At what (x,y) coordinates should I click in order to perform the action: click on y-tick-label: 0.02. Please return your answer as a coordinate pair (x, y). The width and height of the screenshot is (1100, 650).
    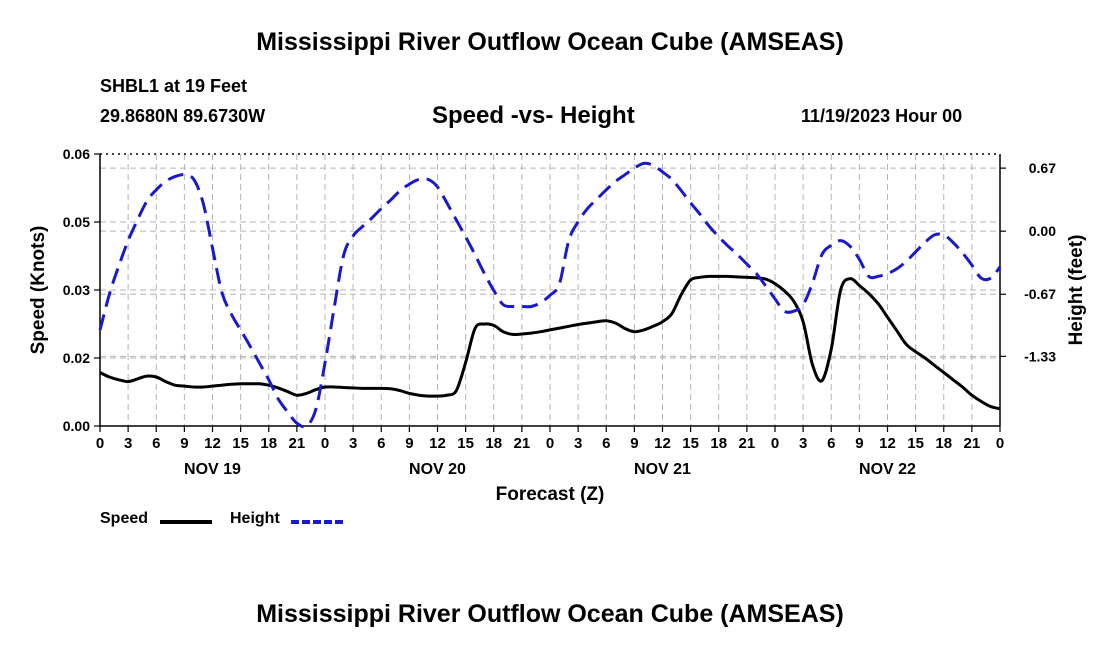
    Looking at the image, I should click on (76, 358).